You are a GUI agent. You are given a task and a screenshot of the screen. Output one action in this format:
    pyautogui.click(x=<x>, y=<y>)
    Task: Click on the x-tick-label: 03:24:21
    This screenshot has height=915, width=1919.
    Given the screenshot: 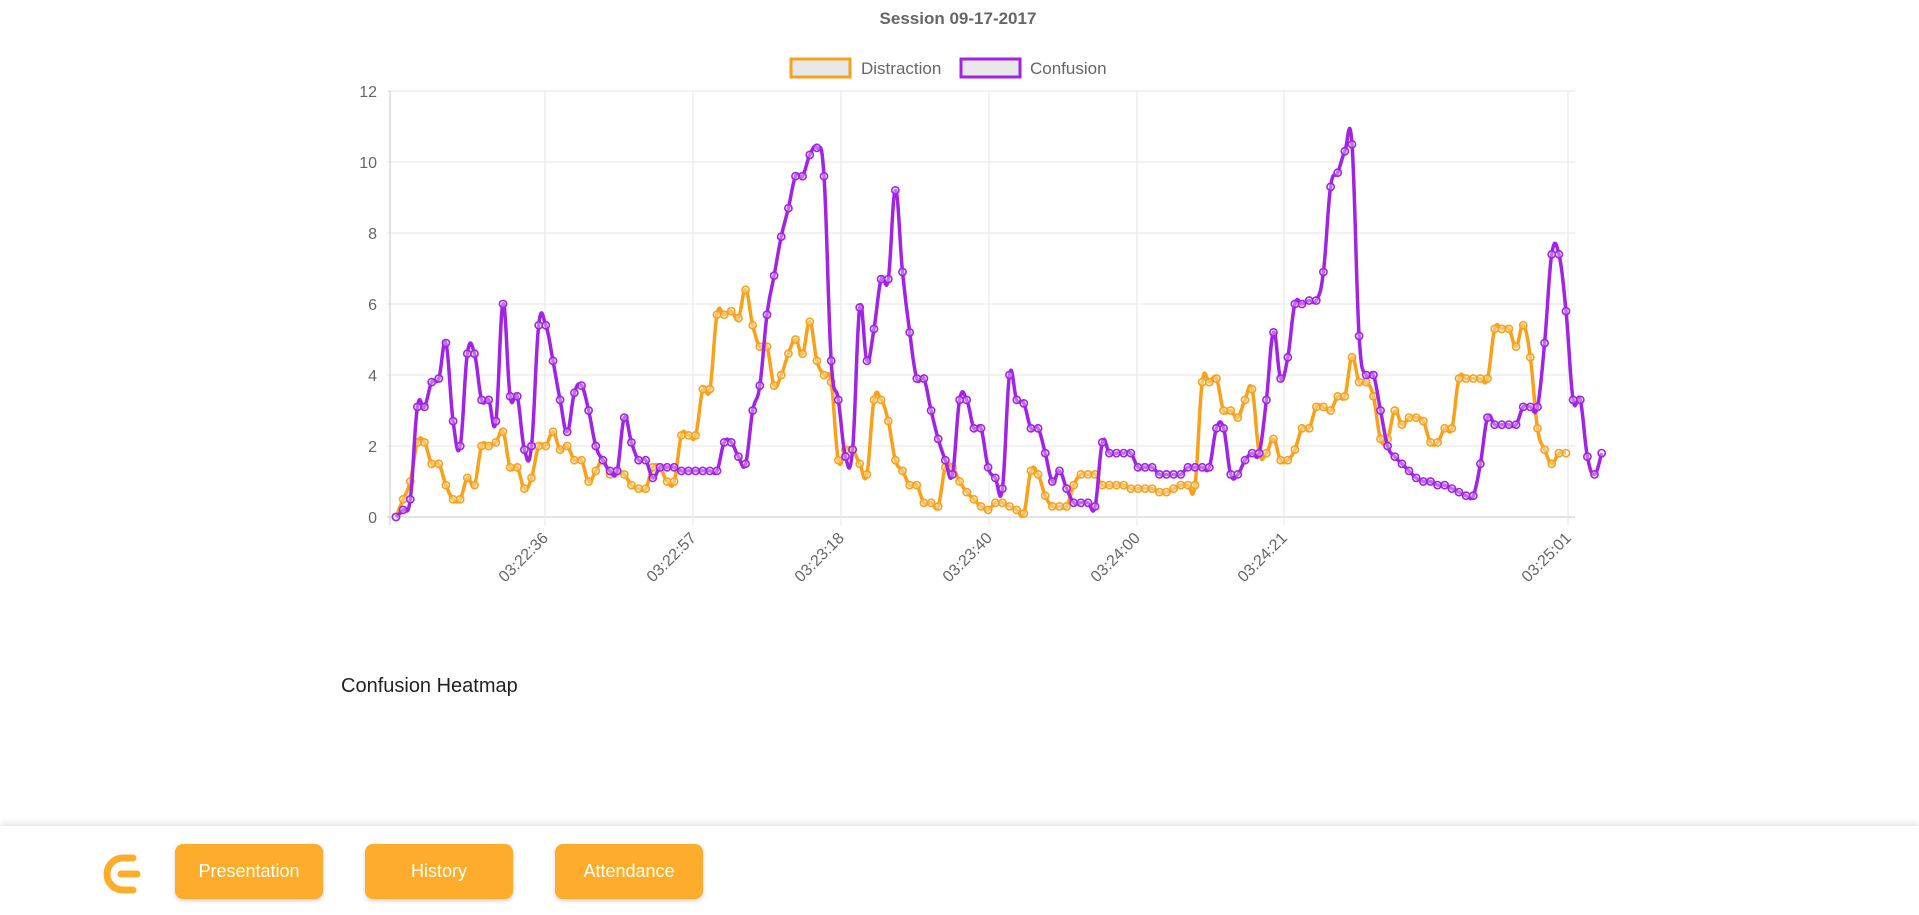 What is the action you would take?
    pyautogui.click(x=1263, y=558)
    